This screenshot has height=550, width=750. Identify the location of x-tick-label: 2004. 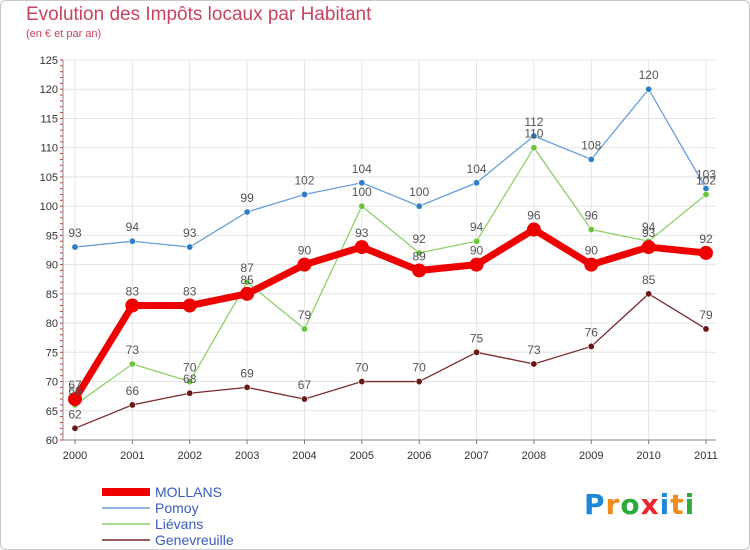
(304, 456).